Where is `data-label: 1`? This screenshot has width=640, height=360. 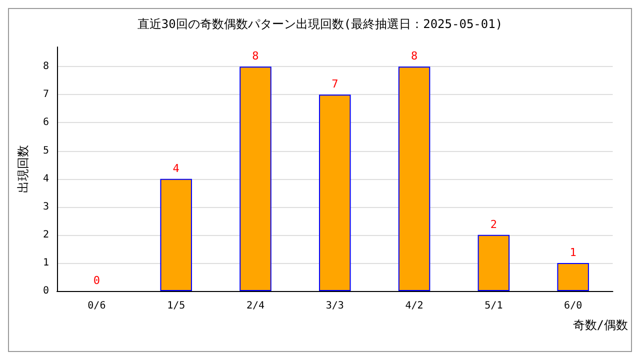 data-label: 1 is located at coordinates (573, 252).